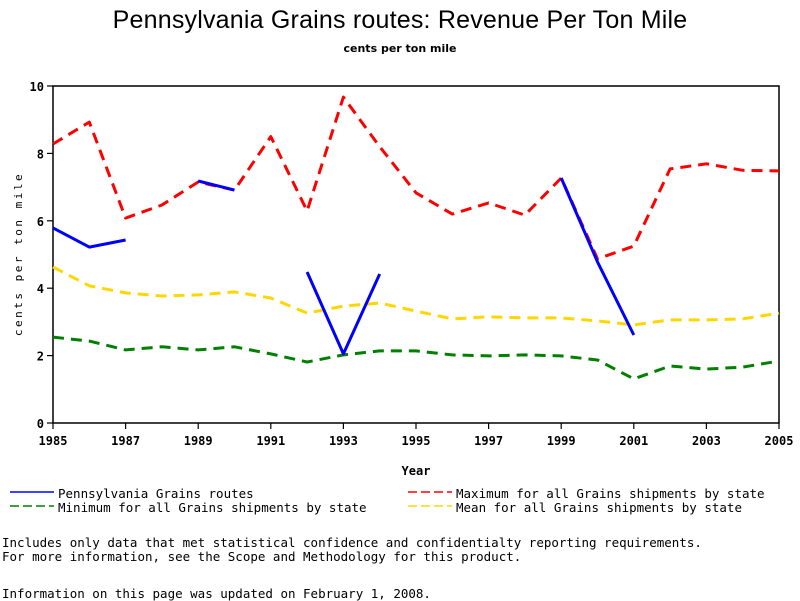 Image resolution: width=800 pixels, height=601 pixels. I want to click on legend-swatch-red-dashed, so click(430, 493).